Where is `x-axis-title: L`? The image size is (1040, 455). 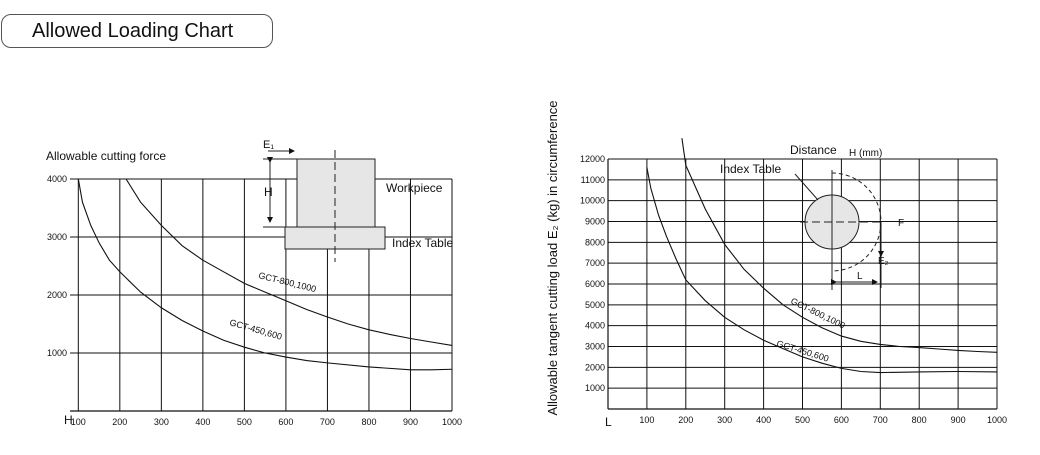
x-axis-title: L is located at coordinates (608, 422).